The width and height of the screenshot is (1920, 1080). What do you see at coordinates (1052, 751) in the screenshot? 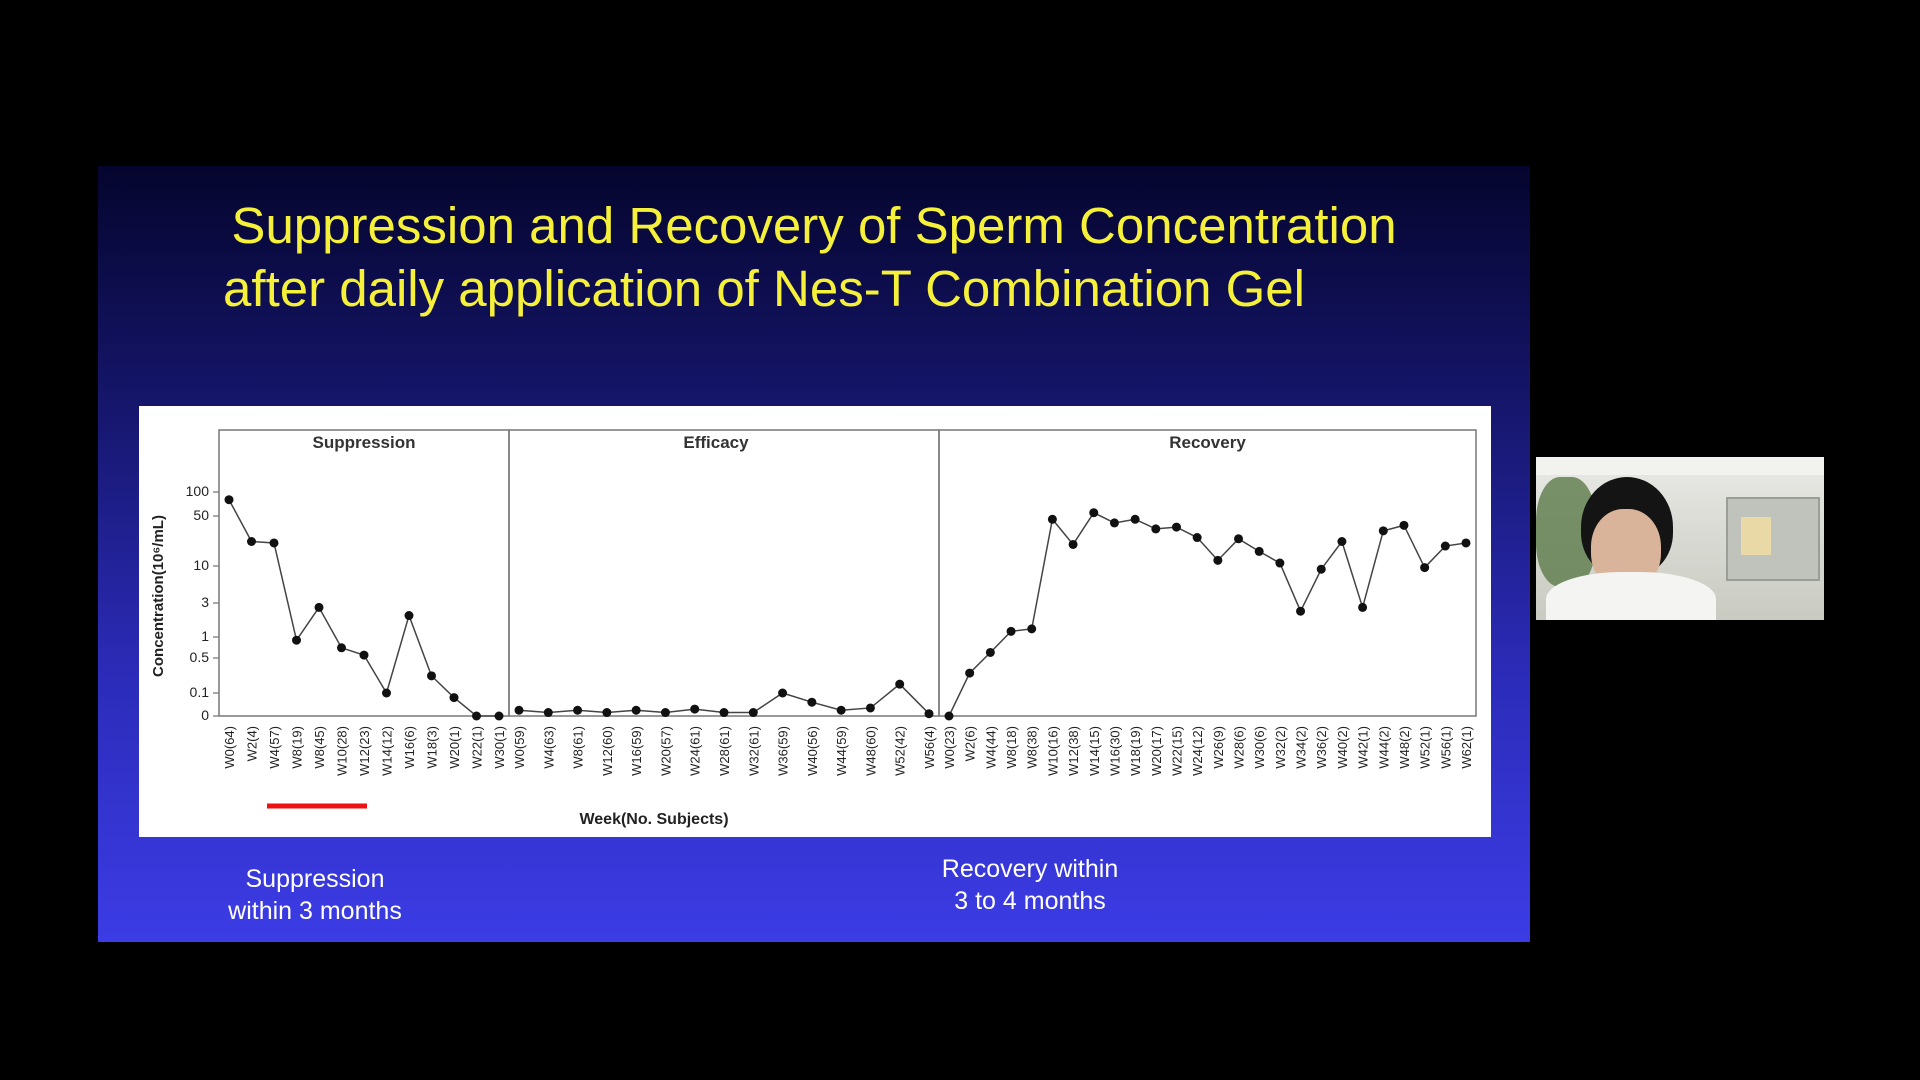
I see `x-tick-label: W10(16)` at bounding box center [1052, 751].